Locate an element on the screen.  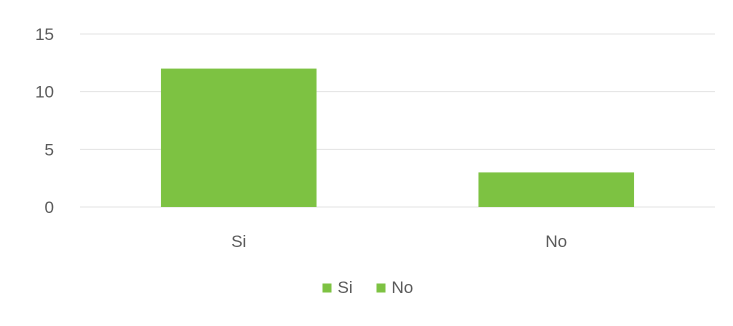
x-category-label-no: No is located at coordinates (556, 241).